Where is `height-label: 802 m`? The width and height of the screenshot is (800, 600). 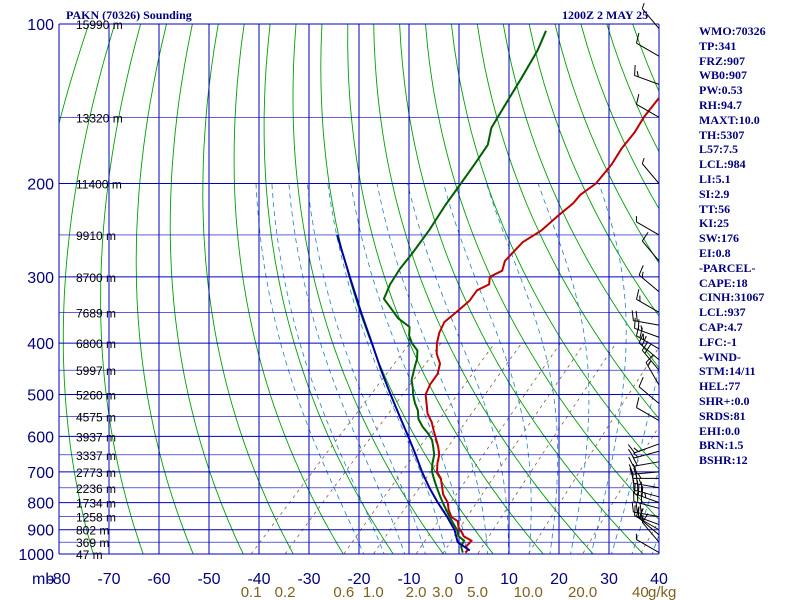
height-label: 802 m is located at coordinates (92, 531).